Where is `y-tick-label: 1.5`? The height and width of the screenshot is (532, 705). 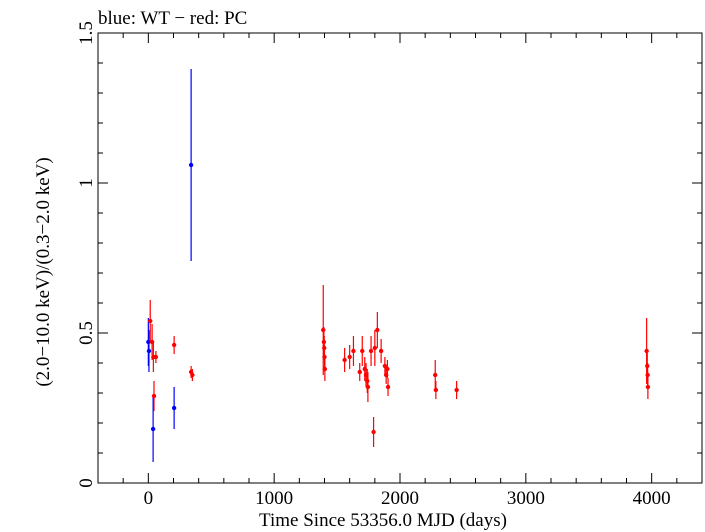
y-tick-label: 1.5 is located at coordinates (86, 33).